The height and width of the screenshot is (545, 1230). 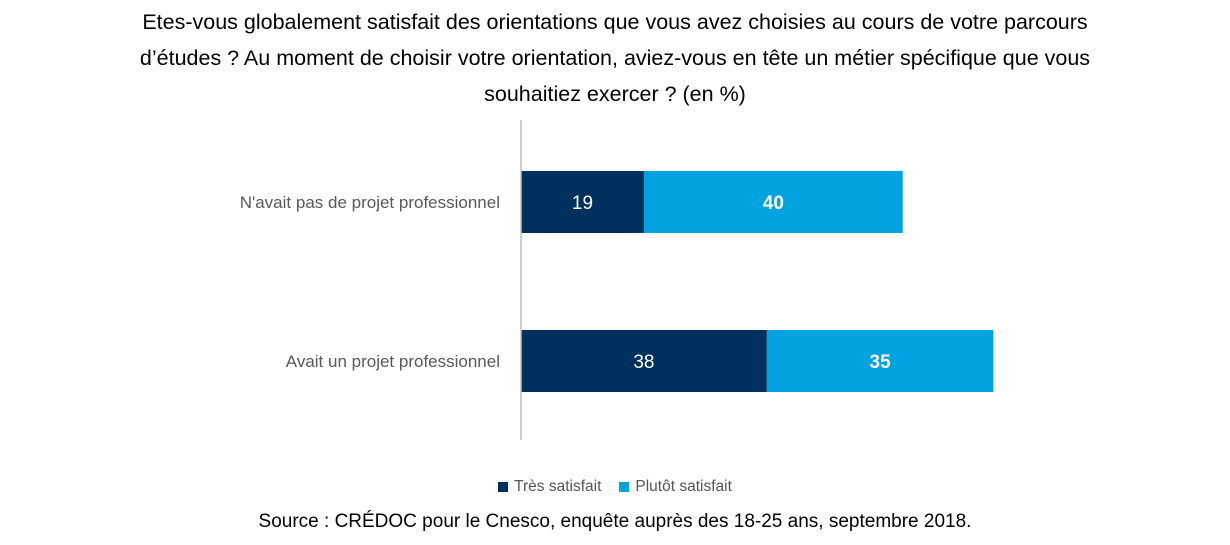 I want to click on legend-label: Plutôt satisfait, so click(x=683, y=486).